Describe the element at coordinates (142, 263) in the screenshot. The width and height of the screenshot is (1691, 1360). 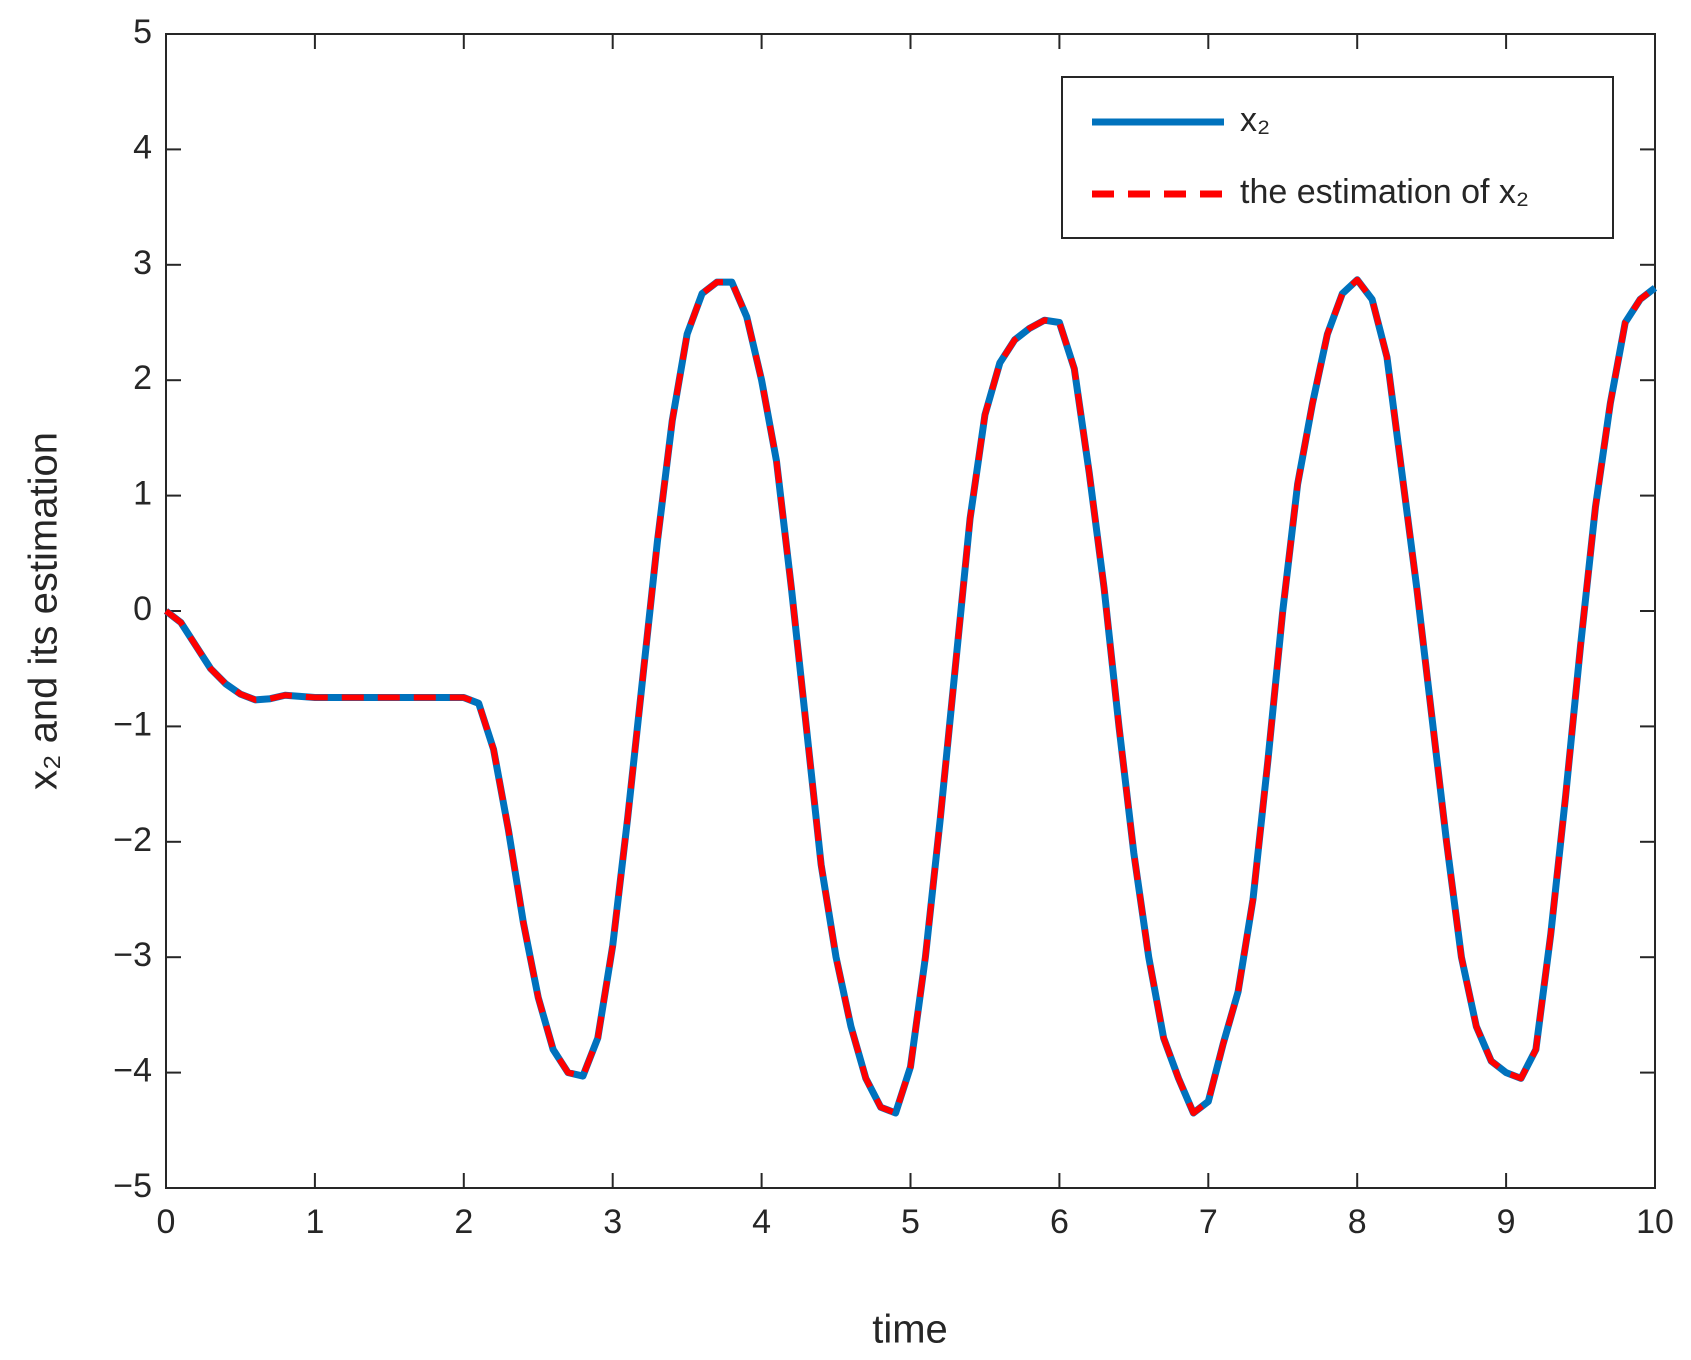
I see `y-tick-label: 3` at that location.